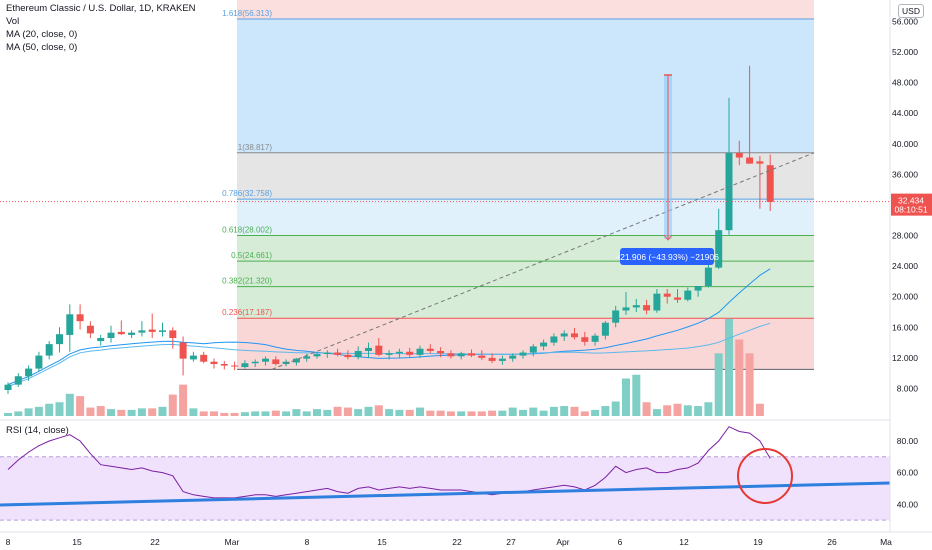 Image resolution: width=932 pixels, height=550 pixels. What do you see at coordinates (511, 542) in the screenshot?
I see `time-tick-label: 27` at bounding box center [511, 542].